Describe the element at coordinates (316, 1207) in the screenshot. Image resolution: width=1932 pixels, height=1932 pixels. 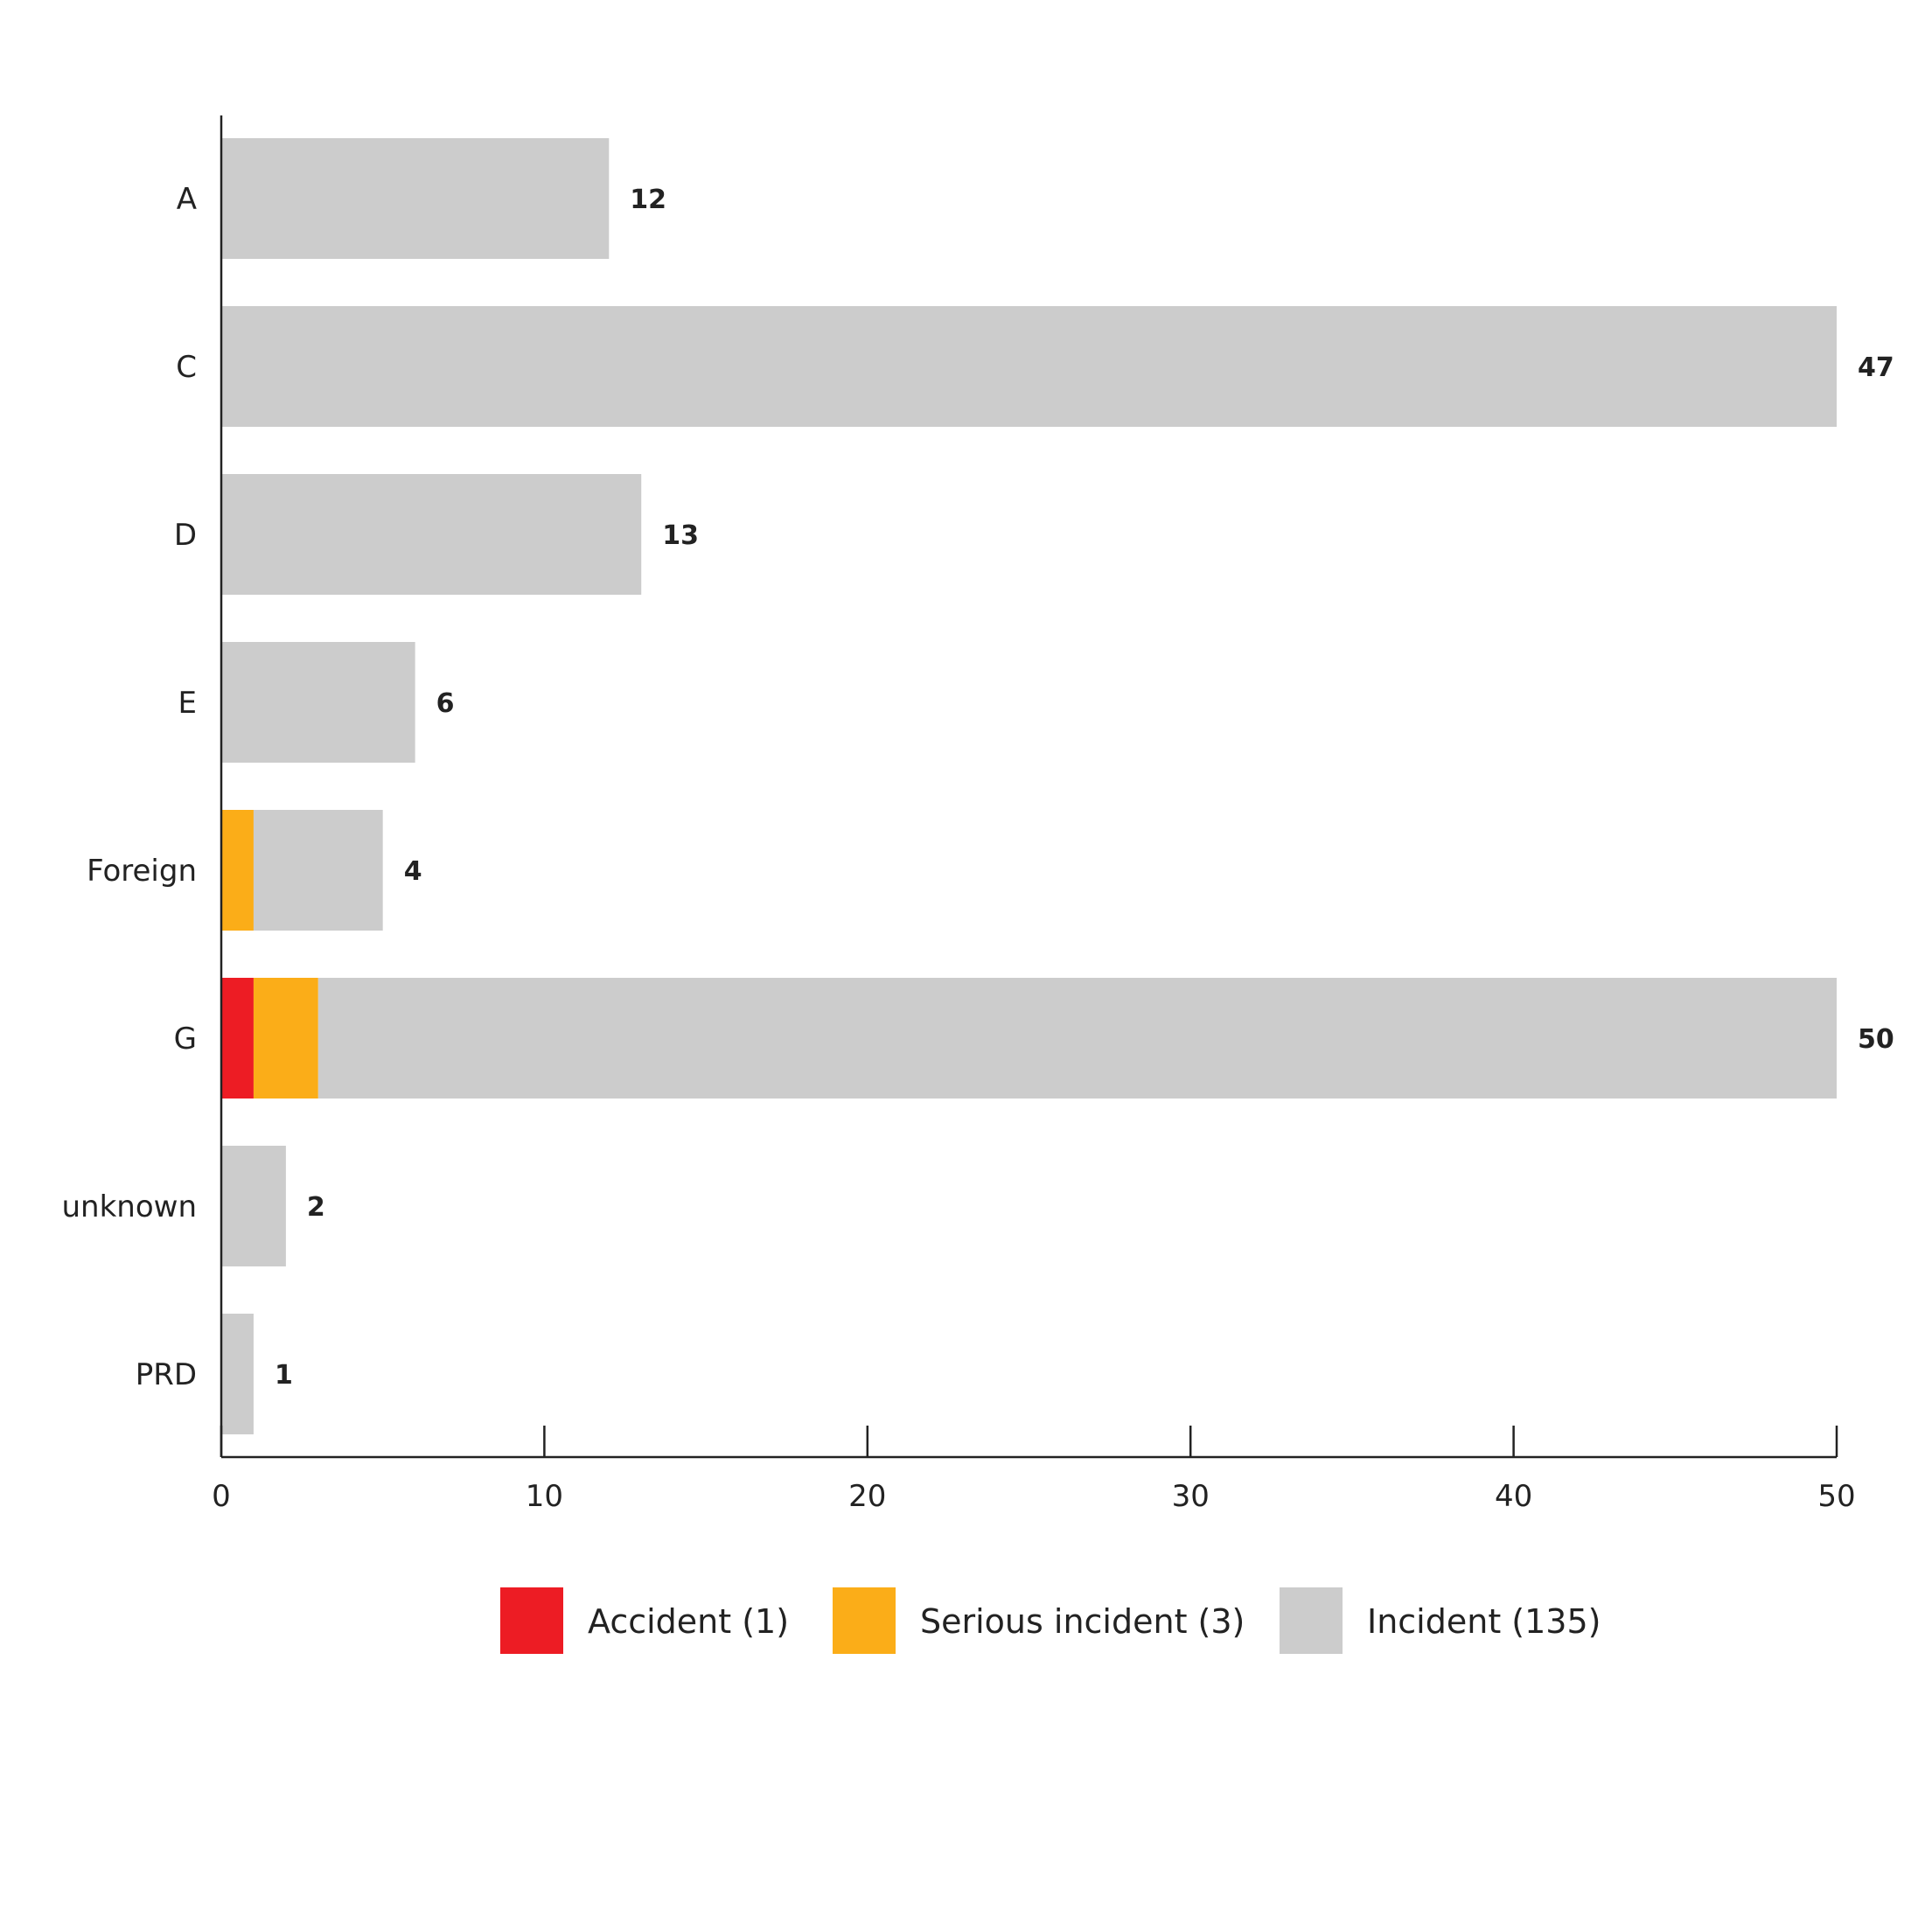
I see `value-label: 2` at that location.